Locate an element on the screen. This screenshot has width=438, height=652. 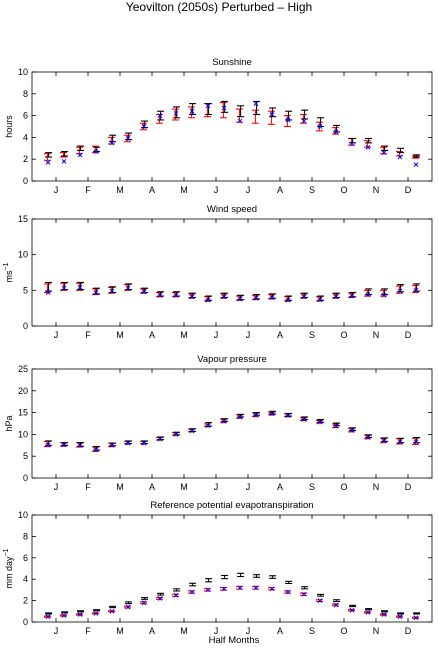
panel-title: Wind speed is located at coordinates (232, 209).